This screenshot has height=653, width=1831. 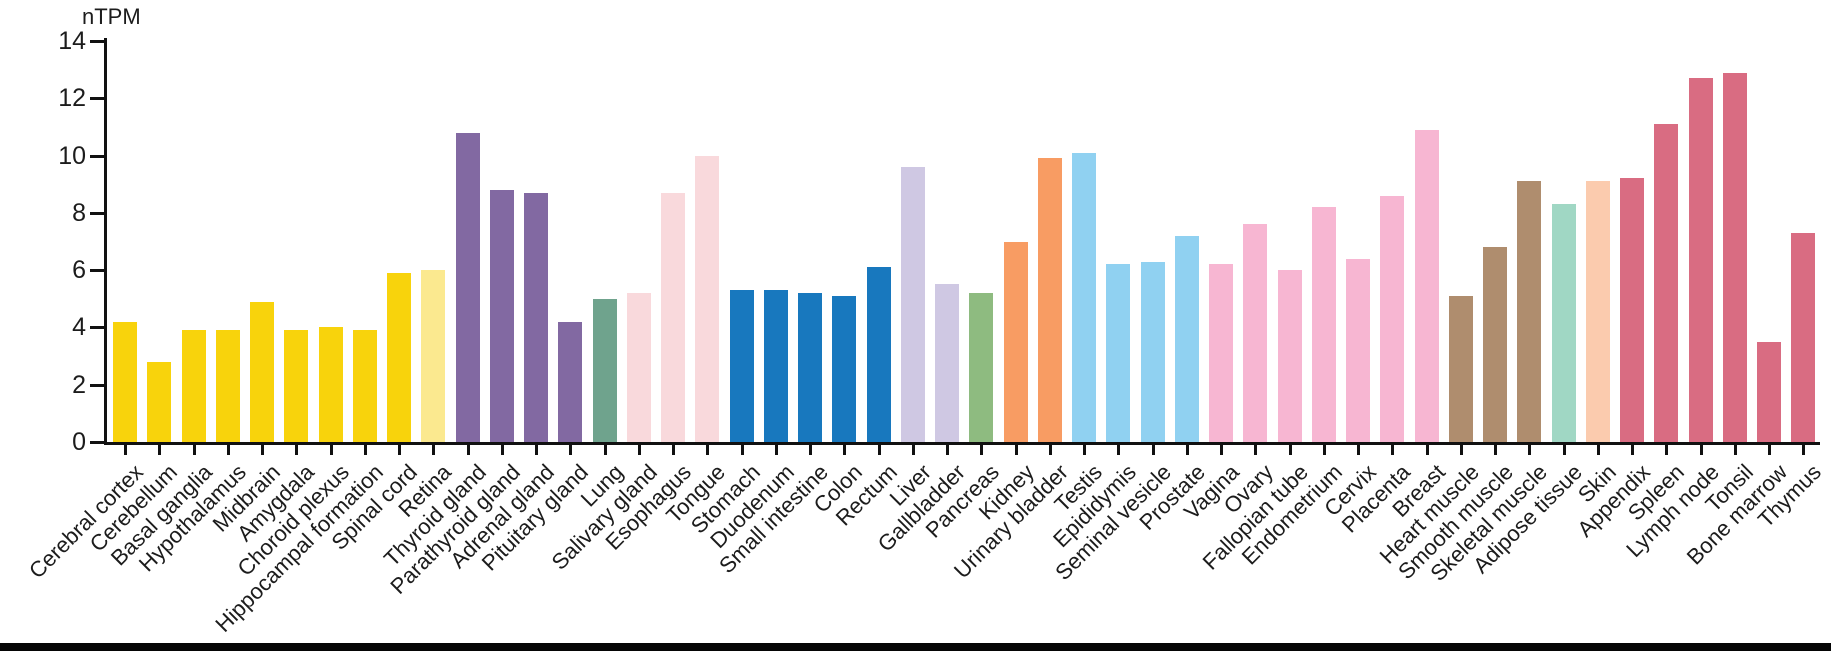 What do you see at coordinates (1632, 310) in the screenshot?
I see `bar-appendix` at bounding box center [1632, 310].